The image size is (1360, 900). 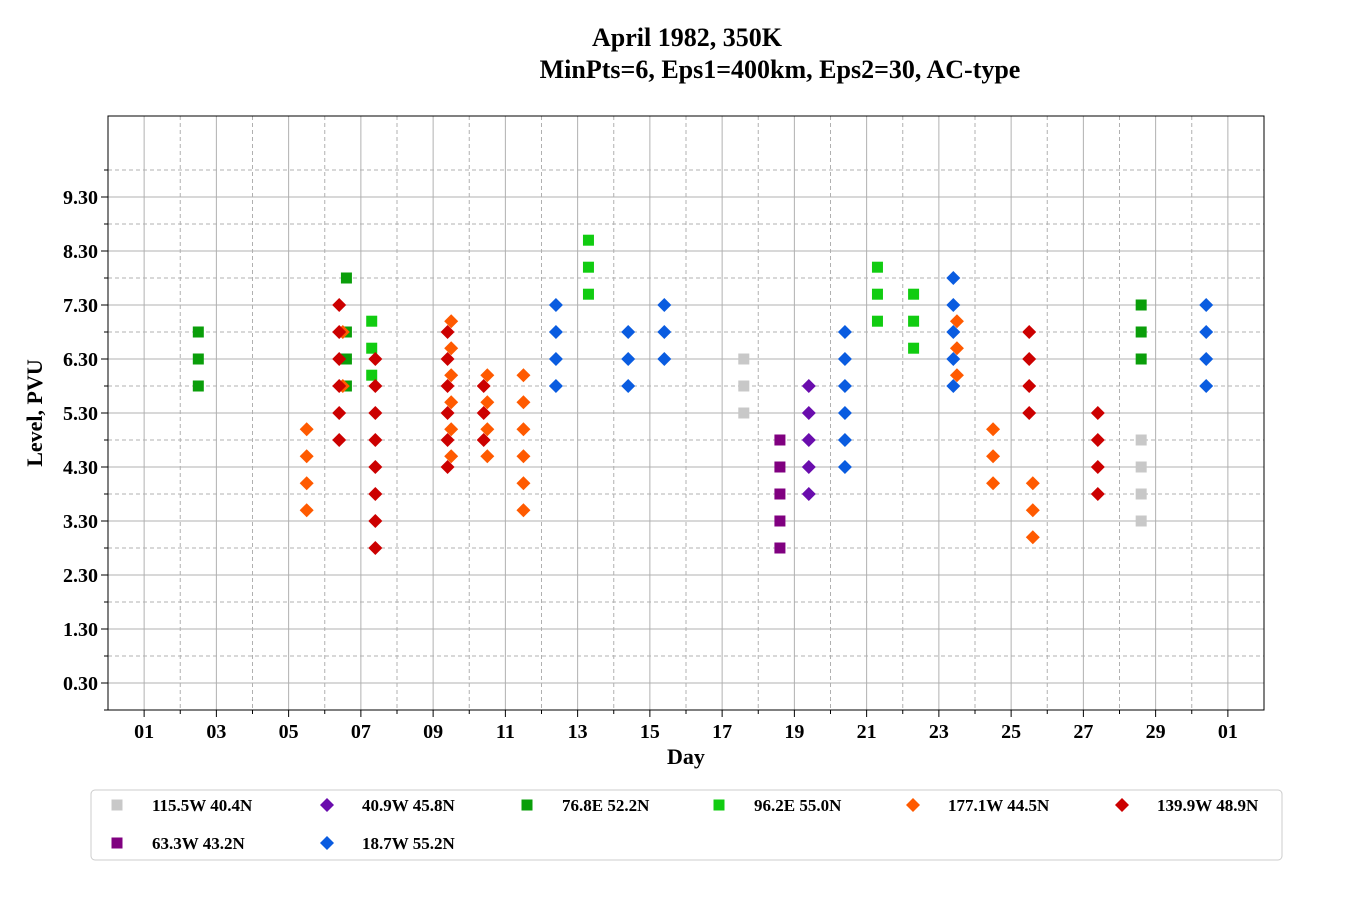 I want to click on x-tick-label: 15, so click(x=650, y=732).